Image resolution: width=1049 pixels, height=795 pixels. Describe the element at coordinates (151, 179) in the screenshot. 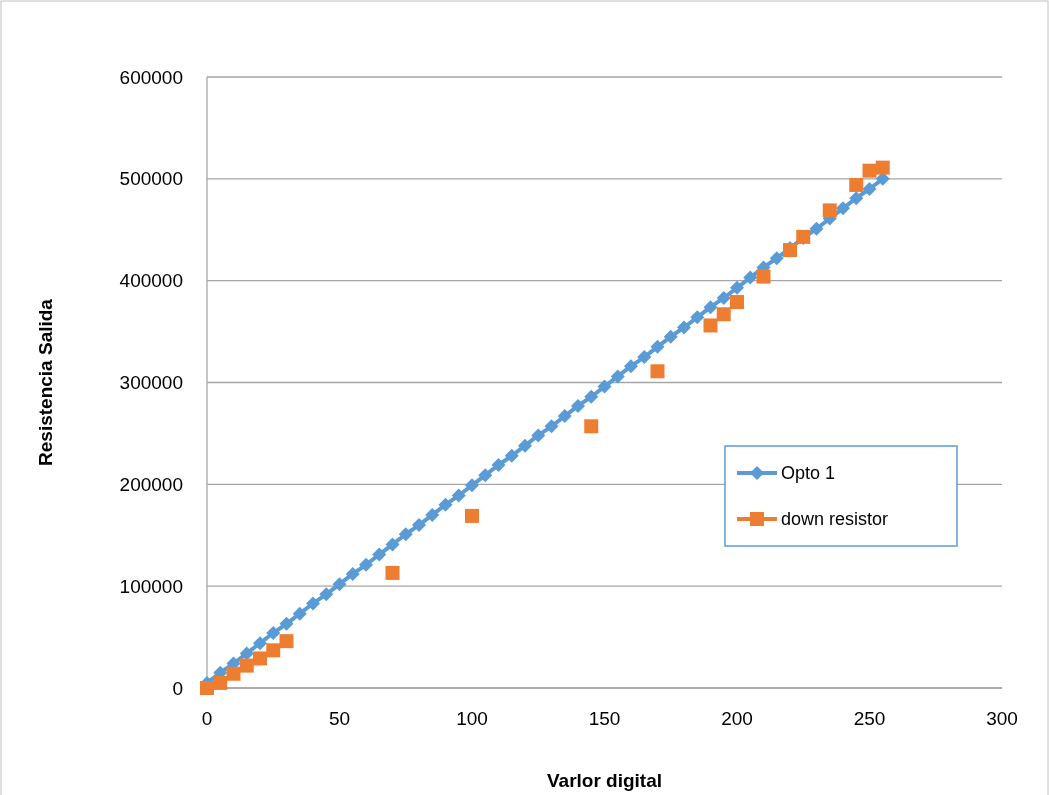

I see `y-tick-label: 500000` at that location.